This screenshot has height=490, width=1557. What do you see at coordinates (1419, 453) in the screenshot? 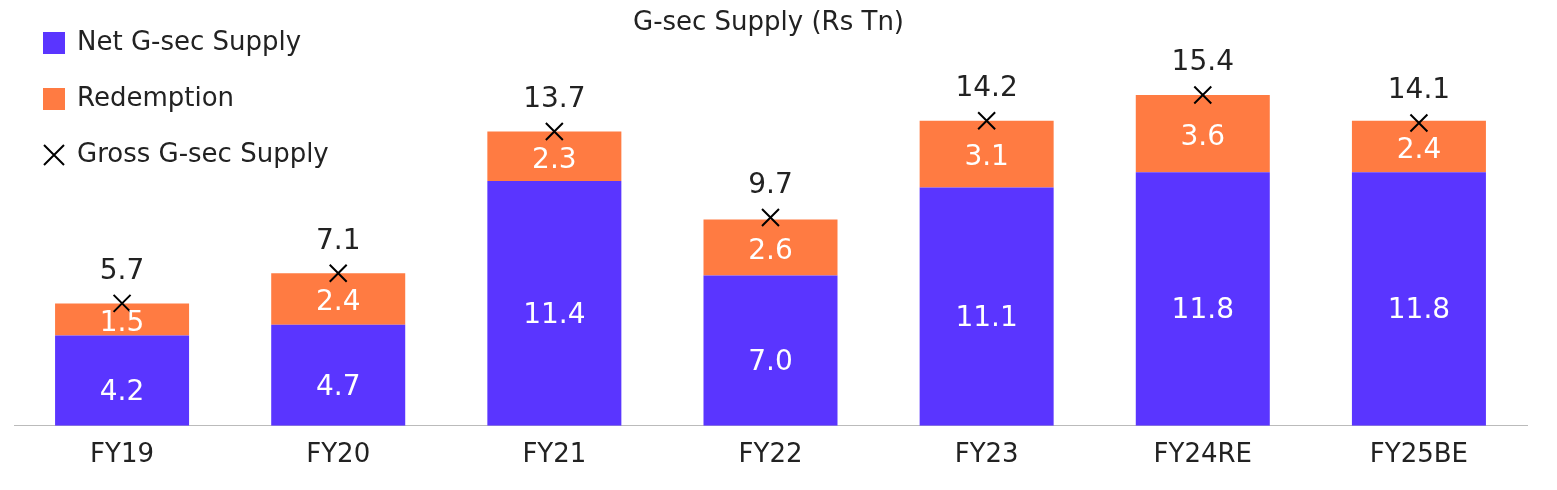
I see `x-tick-label: FY25BE` at bounding box center [1419, 453].